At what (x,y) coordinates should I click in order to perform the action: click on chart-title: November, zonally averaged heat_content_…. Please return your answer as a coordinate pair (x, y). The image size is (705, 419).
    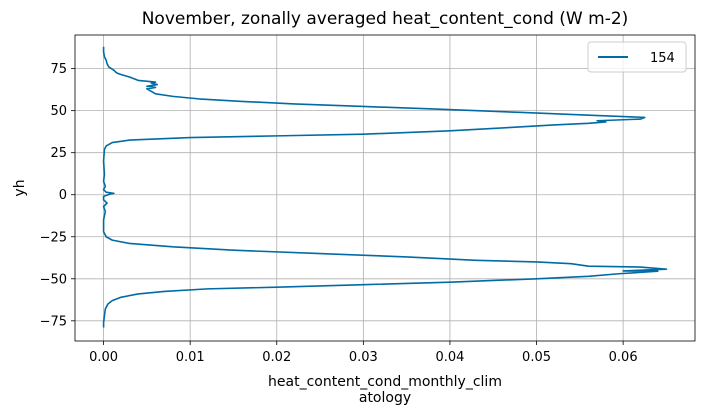
    Looking at the image, I should click on (385, 19).